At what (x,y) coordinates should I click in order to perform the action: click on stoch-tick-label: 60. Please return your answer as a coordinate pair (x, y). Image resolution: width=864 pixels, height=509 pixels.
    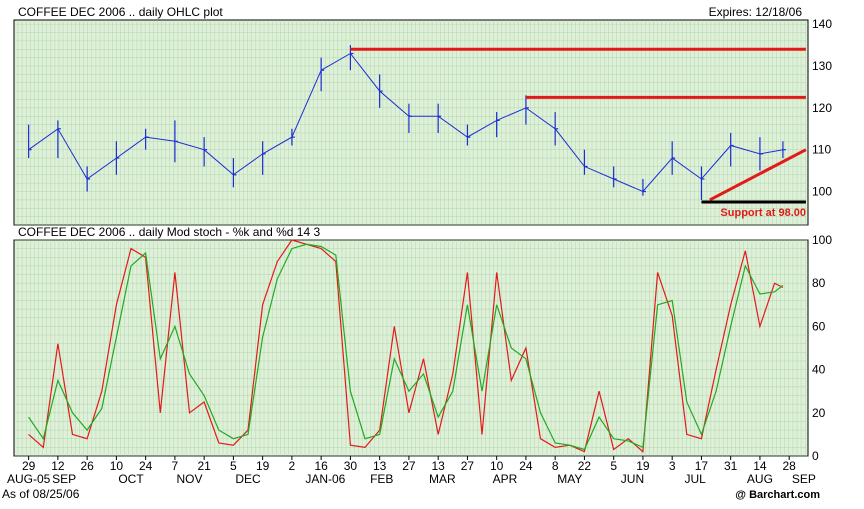
    Looking at the image, I should click on (819, 326).